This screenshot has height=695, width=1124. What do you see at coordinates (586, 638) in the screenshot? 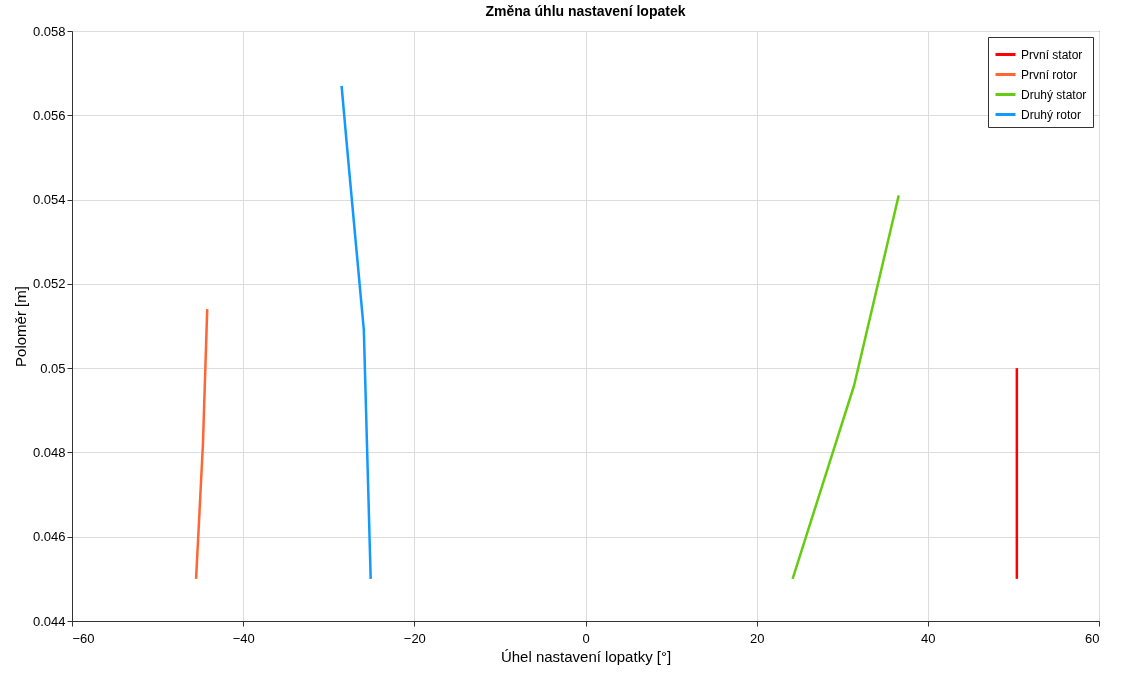
I see `x-tick-label: 0` at bounding box center [586, 638].